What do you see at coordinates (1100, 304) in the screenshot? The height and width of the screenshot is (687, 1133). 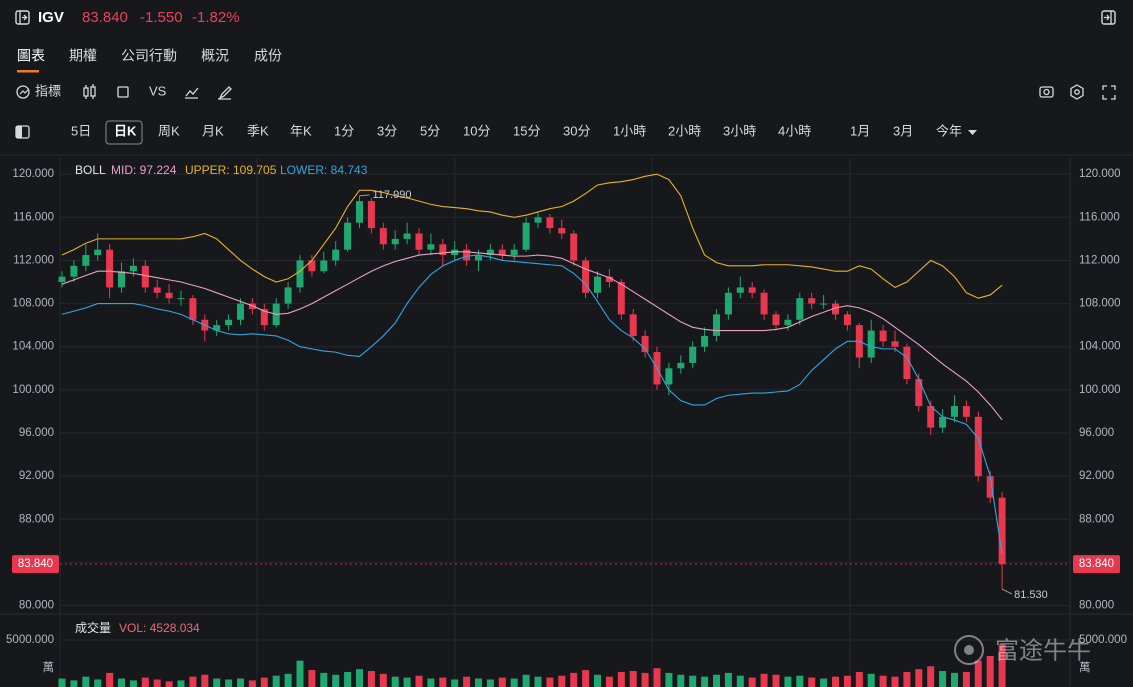 I see `y-tick-label-right: 108.000` at bounding box center [1100, 304].